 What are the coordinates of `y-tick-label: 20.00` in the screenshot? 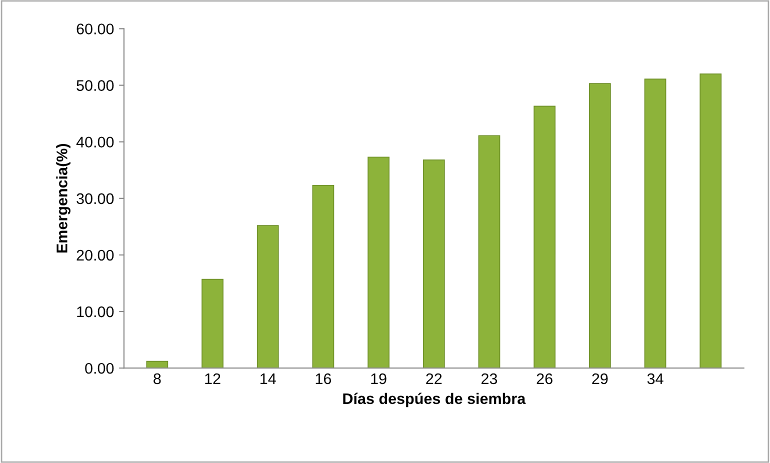 It's located at (95, 255).